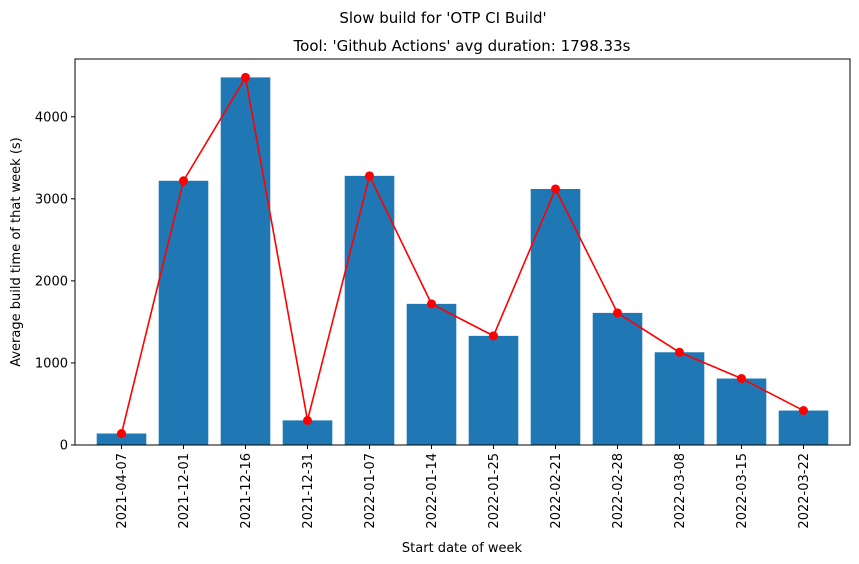 This screenshot has height=564, width=859. What do you see at coordinates (122, 491) in the screenshot?
I see `x-tick-label: 2021-04-07` at bounding box center [122, 491].